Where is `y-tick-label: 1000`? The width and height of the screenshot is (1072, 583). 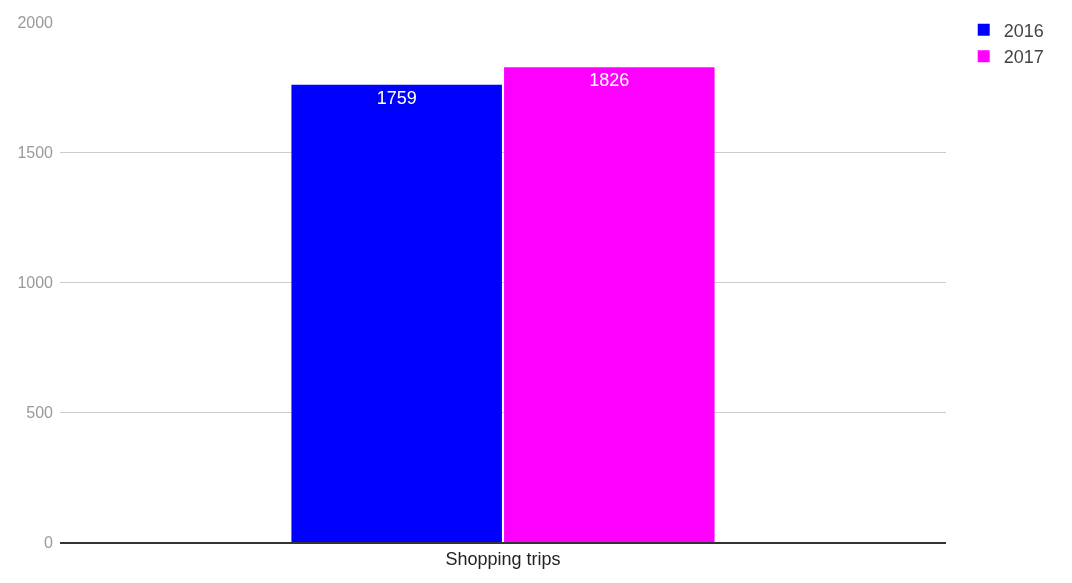 y-tick-label: 1000 is located at coordinates (35, 282).